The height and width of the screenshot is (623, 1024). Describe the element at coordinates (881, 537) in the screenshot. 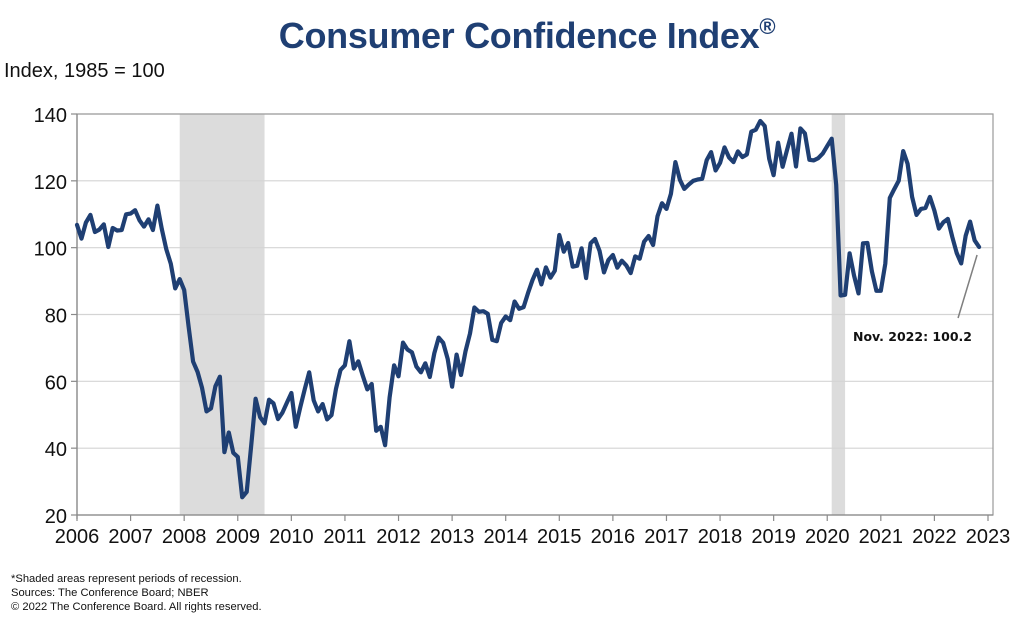

I see `x-tick-label: 2021` at that location.